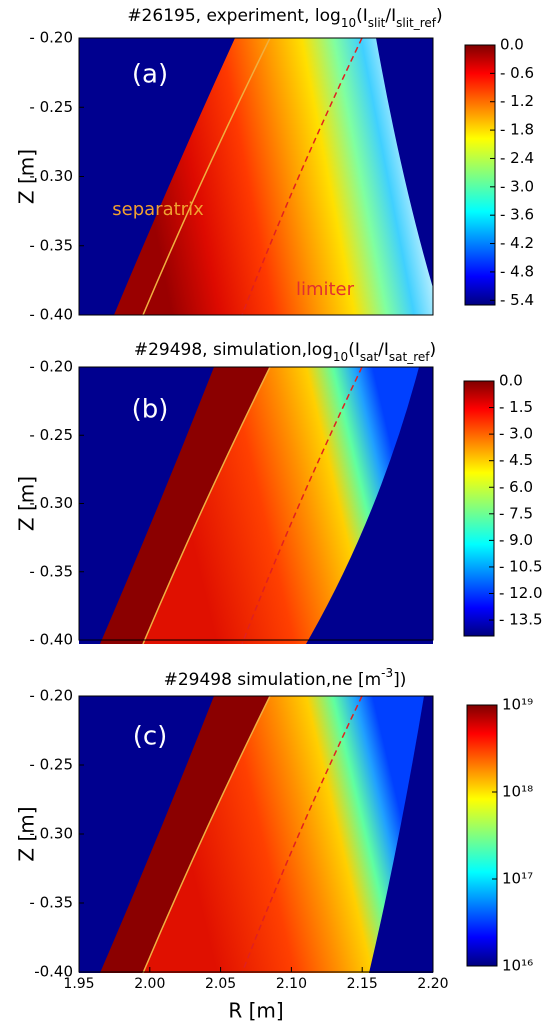  What do you see at coordinates (517, 215) in the screenshot?
I see `colorbar-tick-label: - 3.6` at bounding box center [517, 215].